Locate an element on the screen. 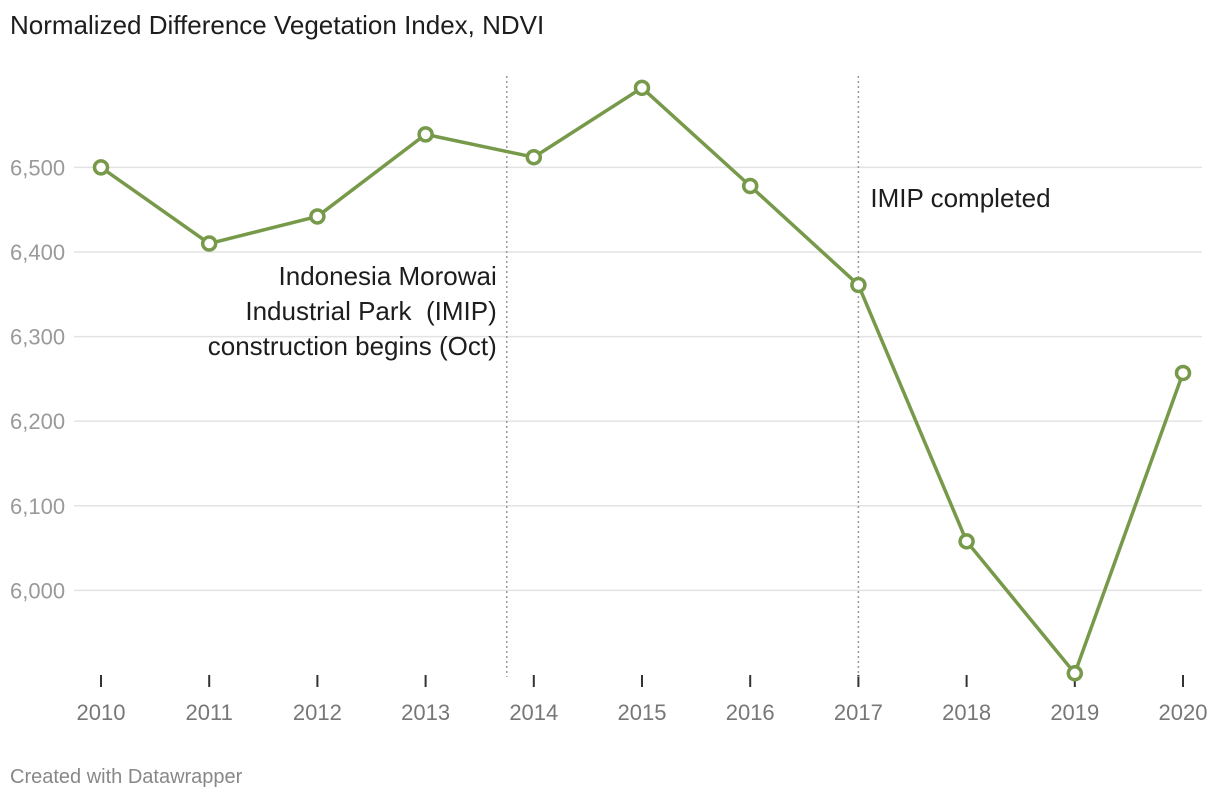 This screenshot has height=802, width=1220. y-tick-label: 6,300 is located at coordinates (37, 337).